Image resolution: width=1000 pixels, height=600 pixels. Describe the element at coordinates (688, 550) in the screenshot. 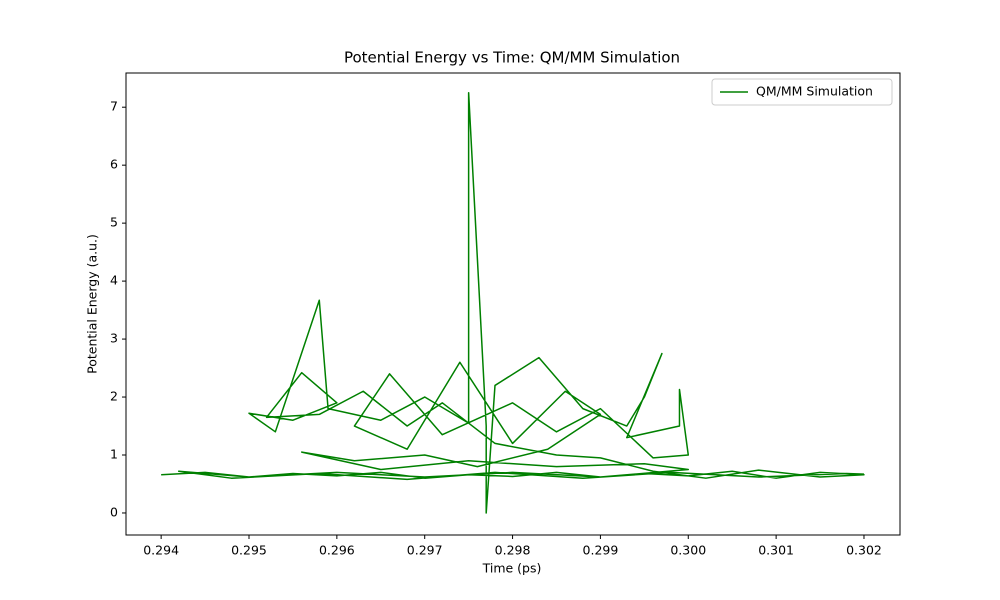

I see `x-tick-label: 0.300` at that location.